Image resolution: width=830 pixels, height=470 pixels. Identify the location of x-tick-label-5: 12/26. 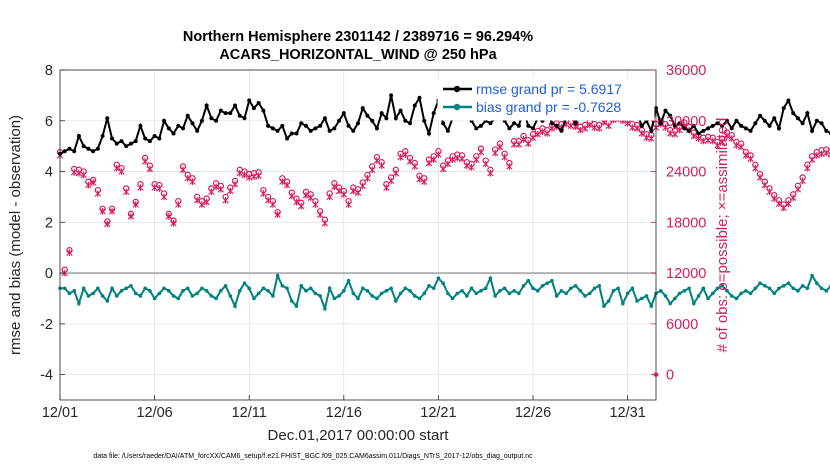
(533, 413).